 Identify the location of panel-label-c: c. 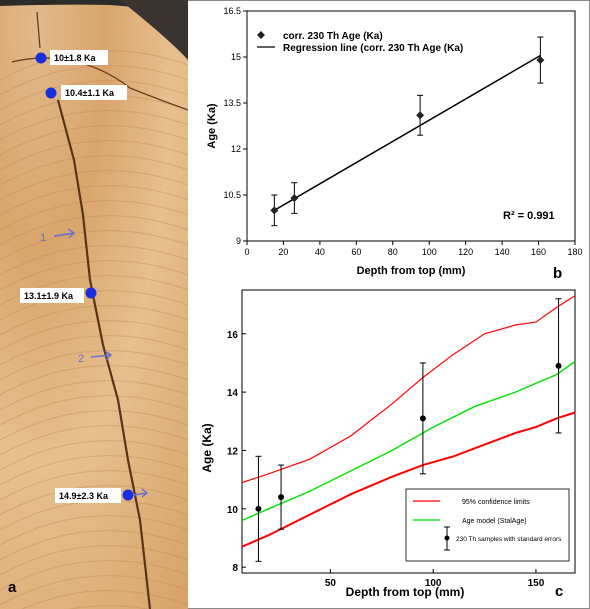
(559, 591).